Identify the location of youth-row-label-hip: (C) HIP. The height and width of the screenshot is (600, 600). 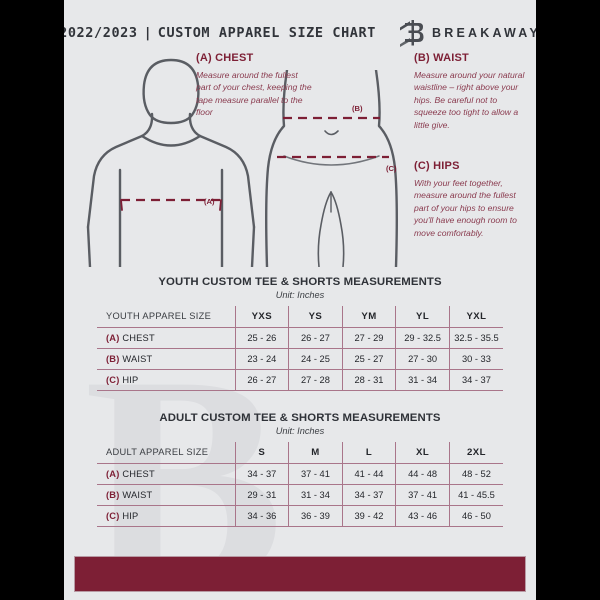
(166, 379).